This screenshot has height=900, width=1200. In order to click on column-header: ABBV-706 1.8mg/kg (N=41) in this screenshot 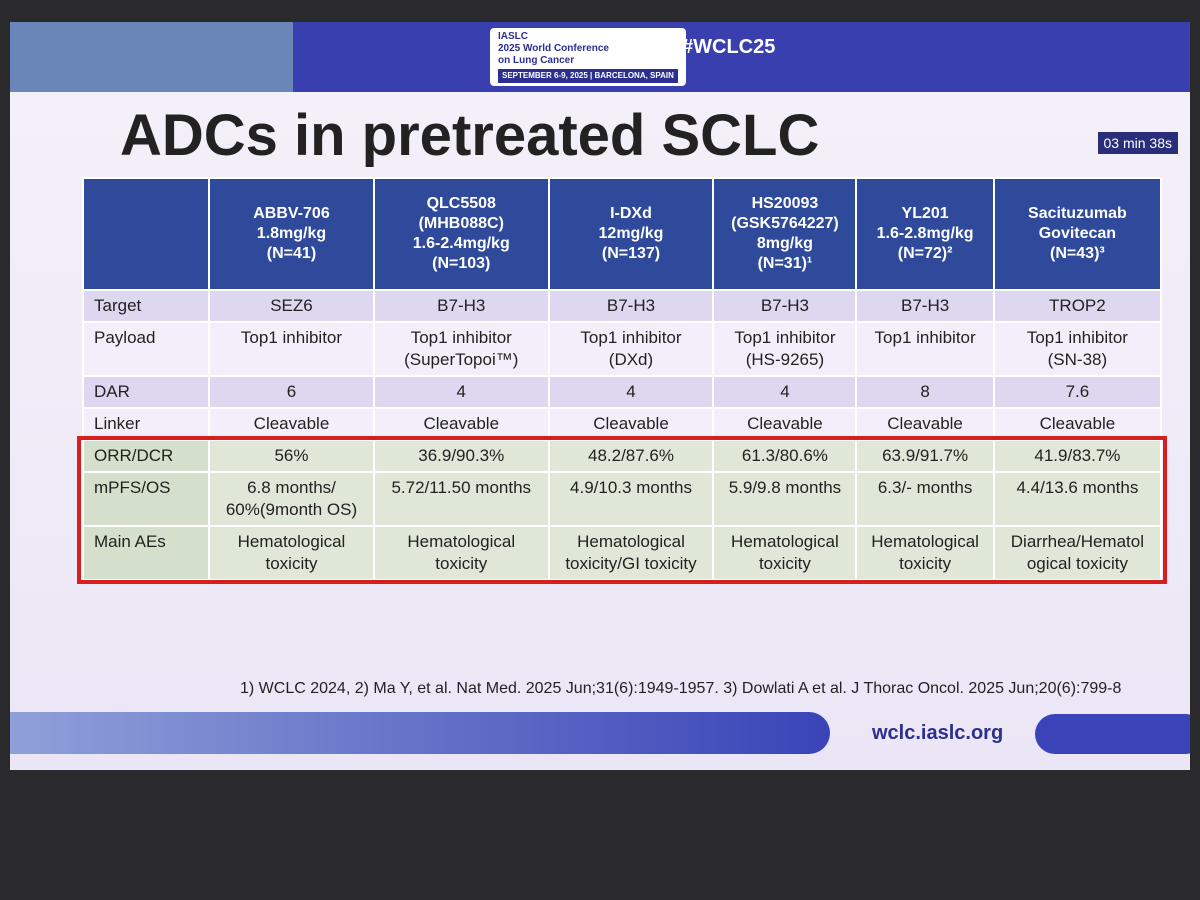, I will do `click(291, 234)`.